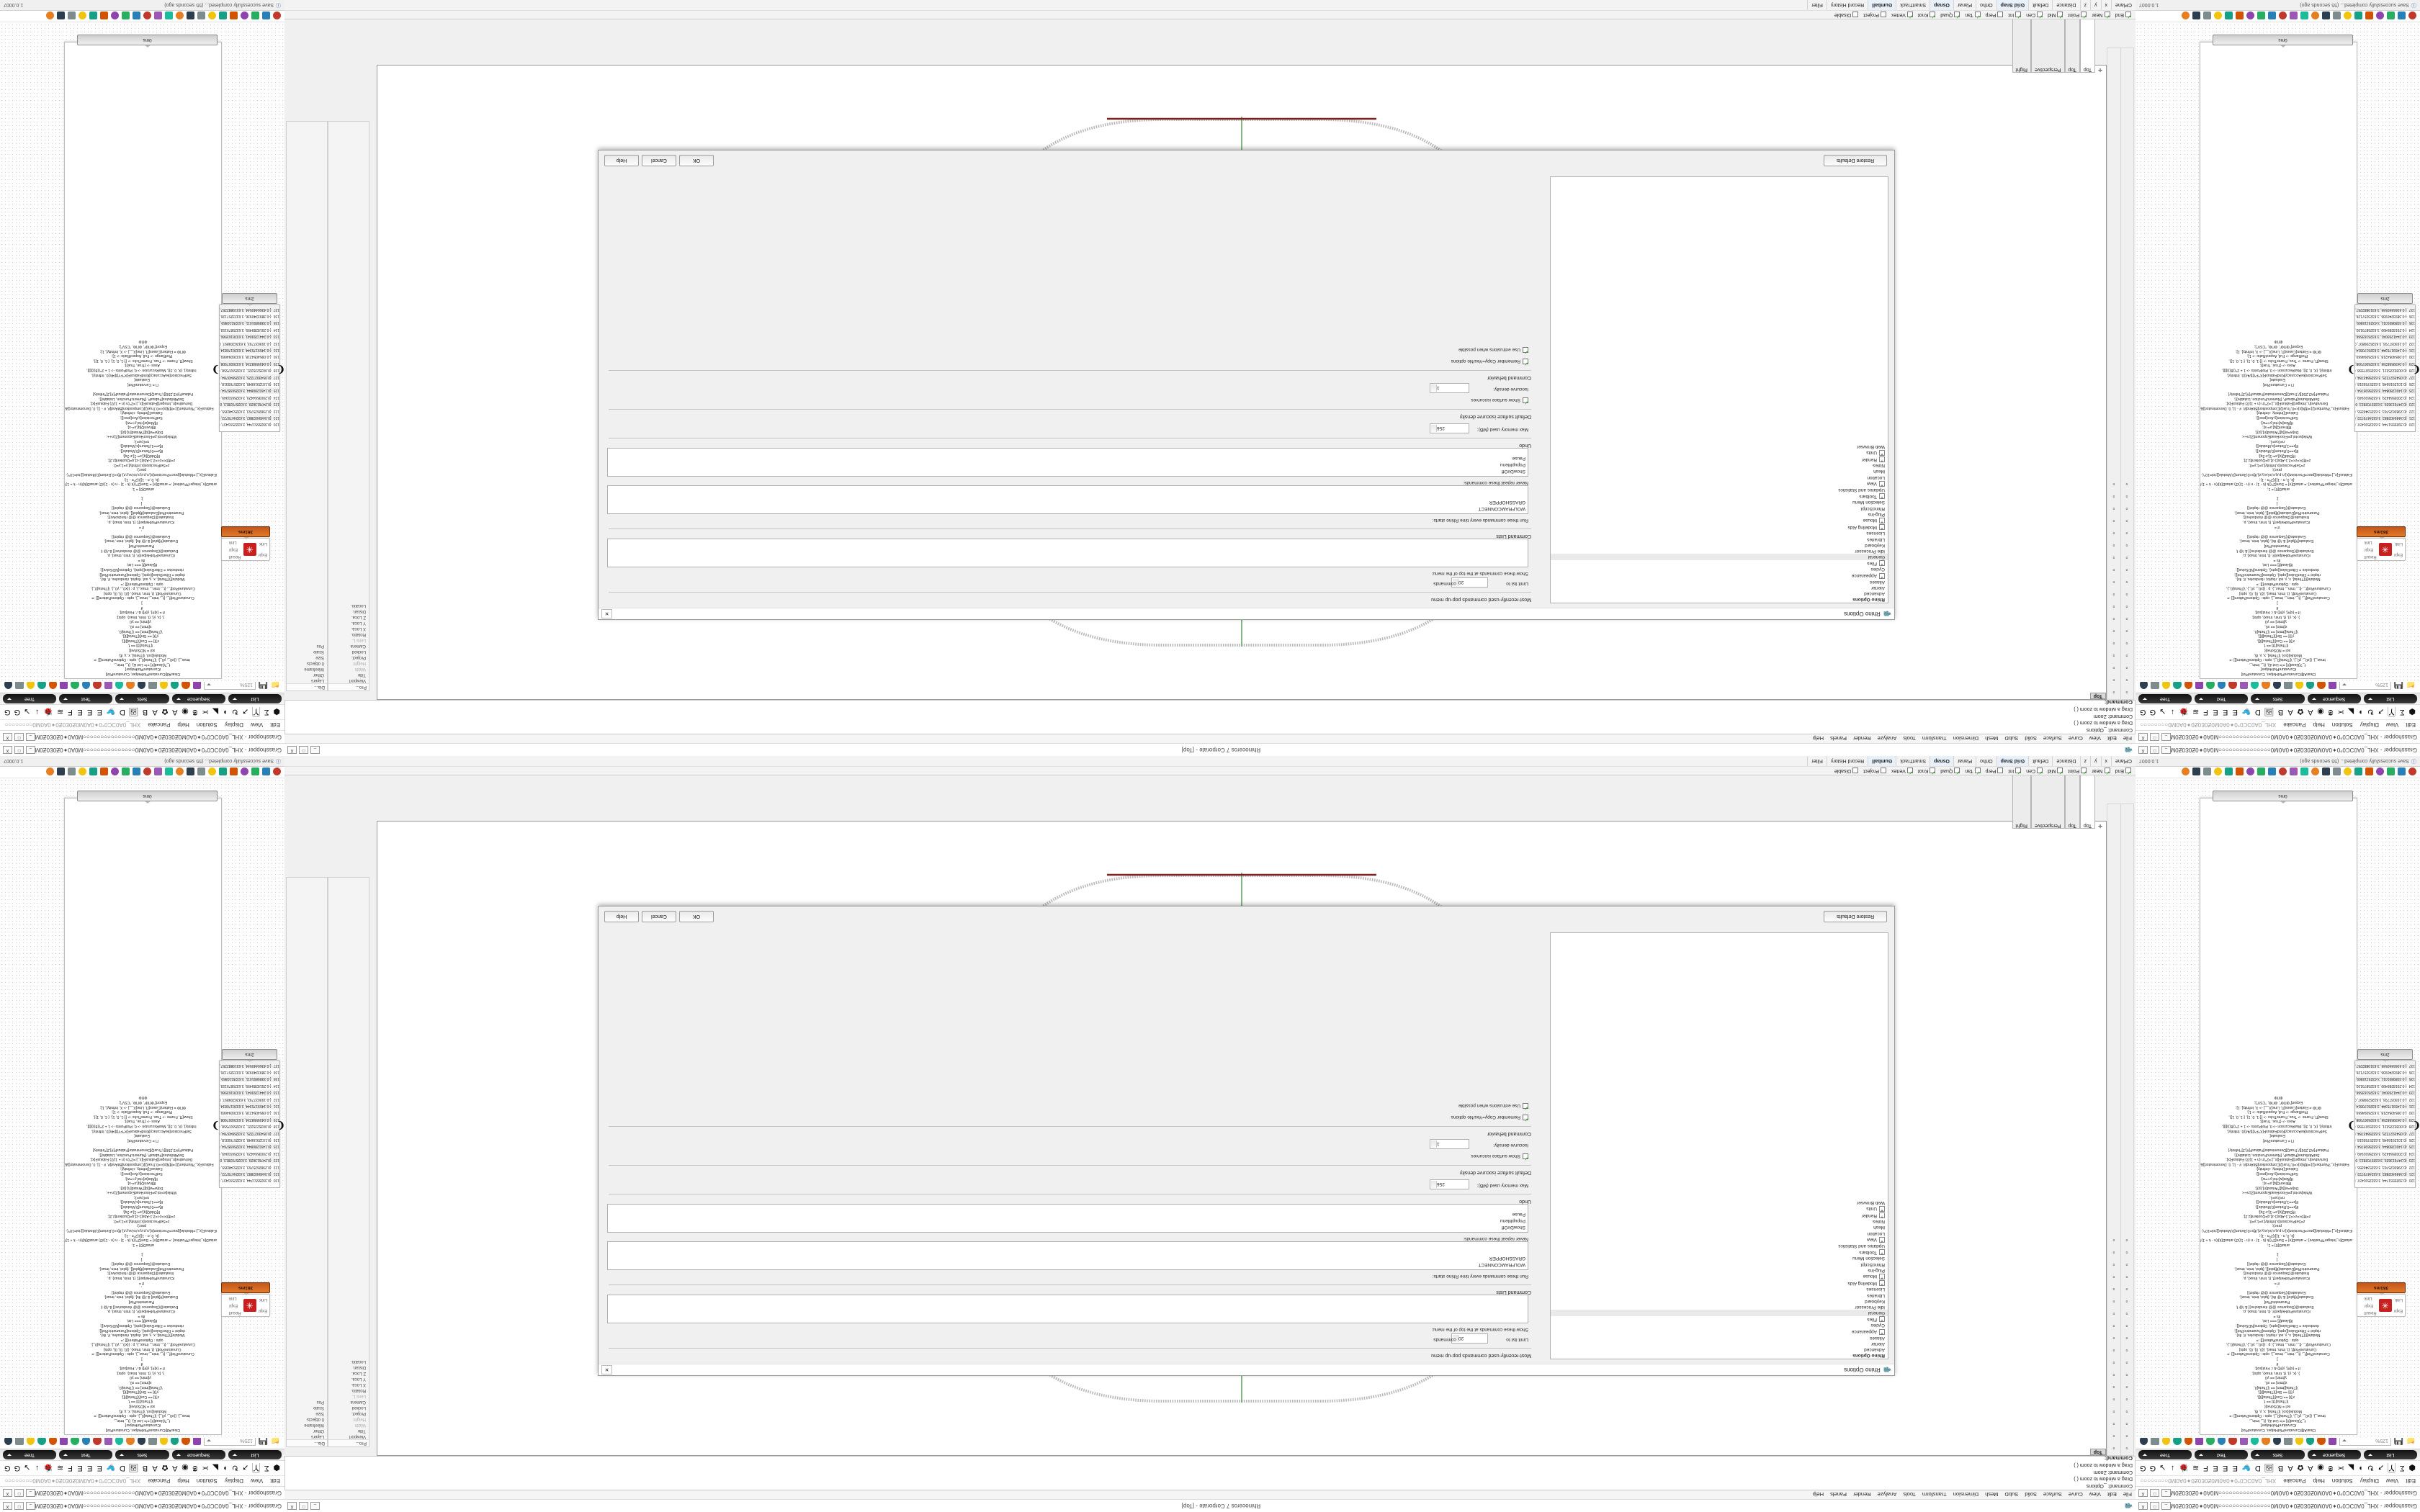 This screenshot has width=2420, height=1512. Describe the element at coordinates (1957, 15) in the screenshot. I see `checkbox-quad` at that location.